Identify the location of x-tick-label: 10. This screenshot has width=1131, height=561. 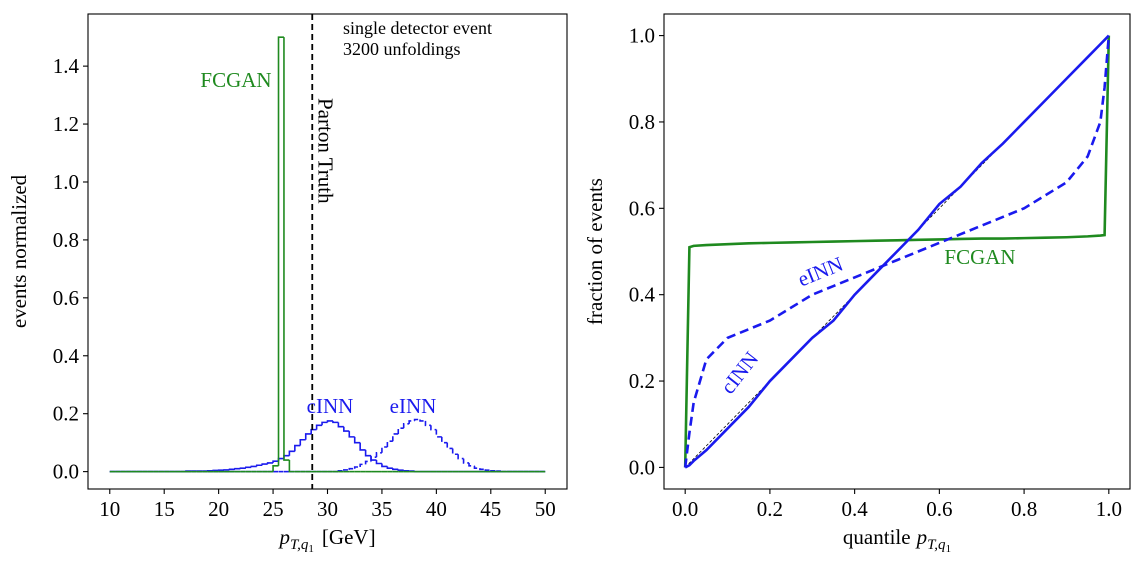
(109, 509).